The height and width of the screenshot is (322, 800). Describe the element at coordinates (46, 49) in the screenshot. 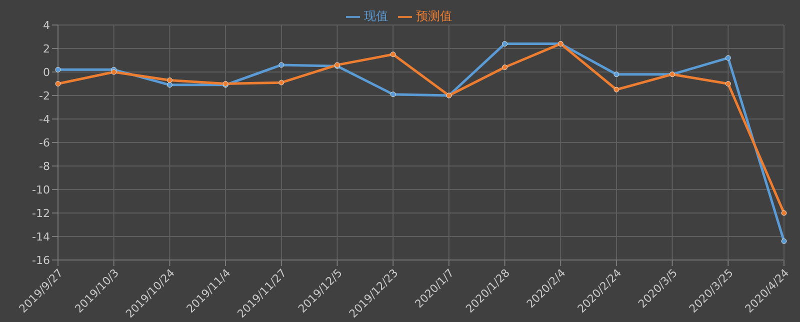

I see `y-tick-label: 2` at that location.